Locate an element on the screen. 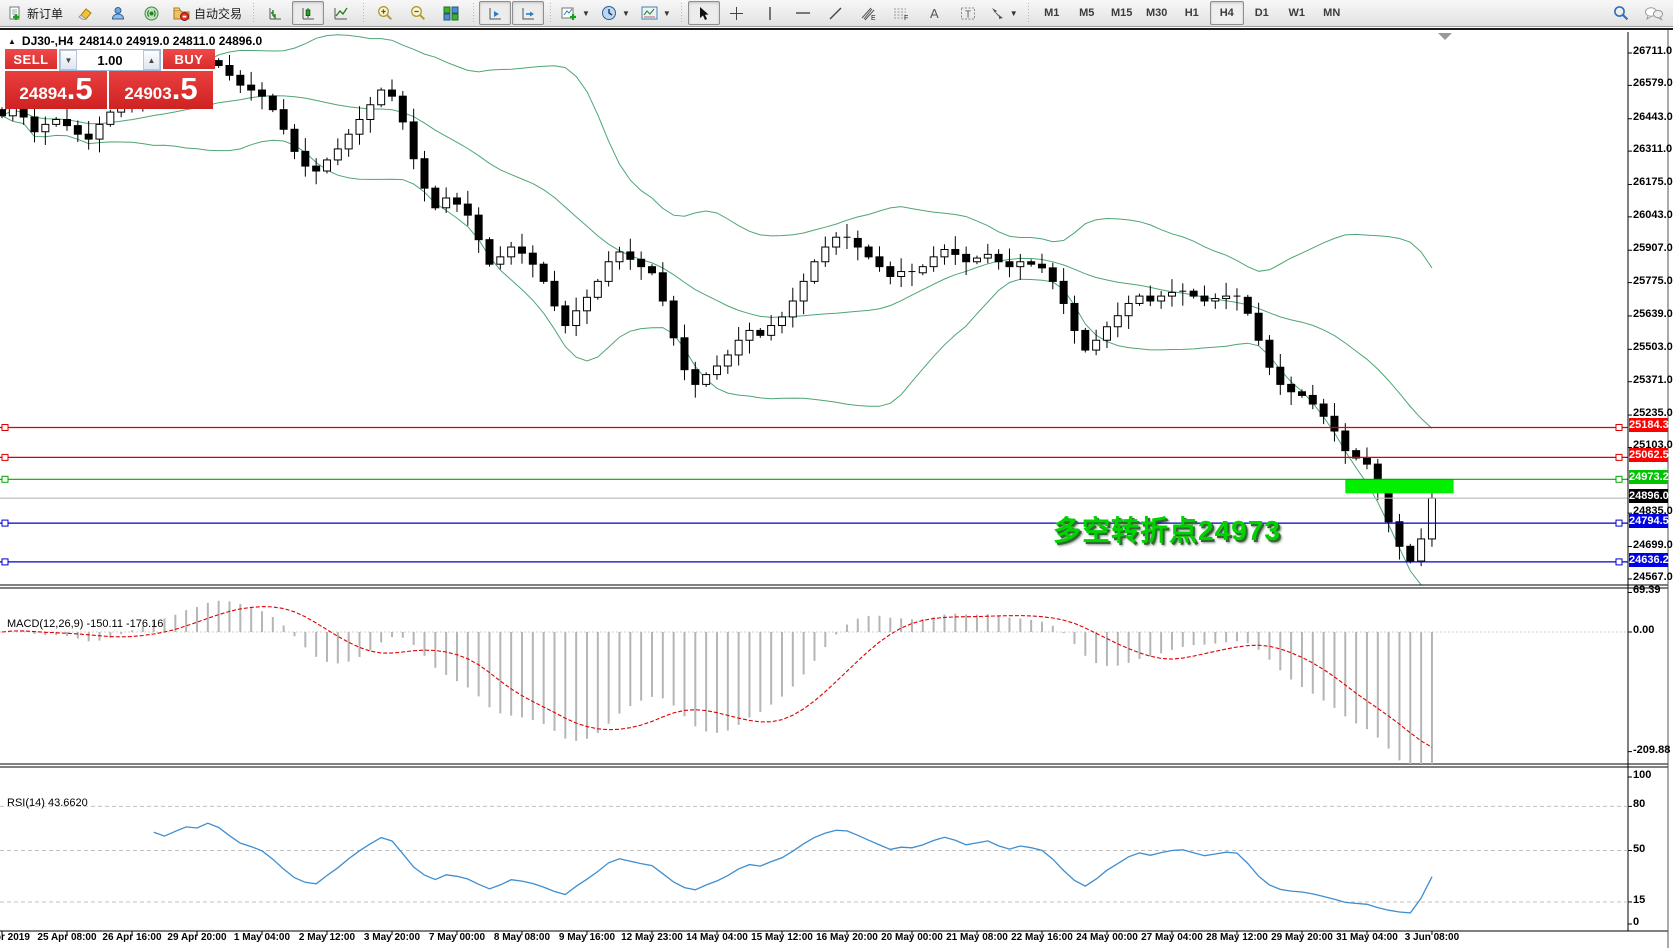  autotrading-button: 自动交易 is located at coordinates (207, 13).